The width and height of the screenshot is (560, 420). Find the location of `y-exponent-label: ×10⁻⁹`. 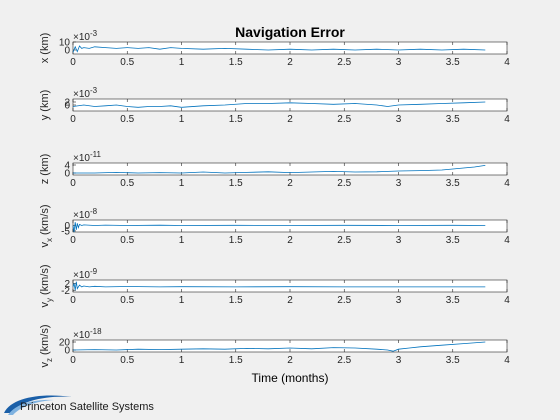

y-exponent-label: ×10⁻⁹ is located at coordinates (85, 274).